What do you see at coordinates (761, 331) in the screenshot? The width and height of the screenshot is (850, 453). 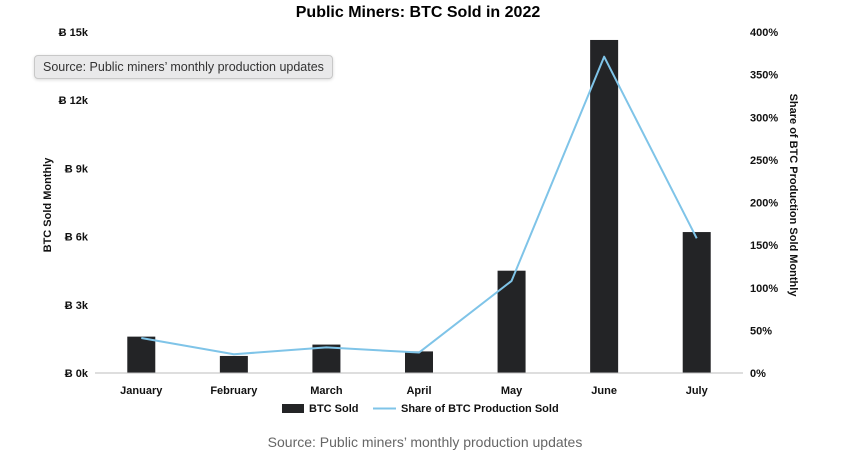 I see `y-right-tick-label: 50%` at bounding box center [761, 331].